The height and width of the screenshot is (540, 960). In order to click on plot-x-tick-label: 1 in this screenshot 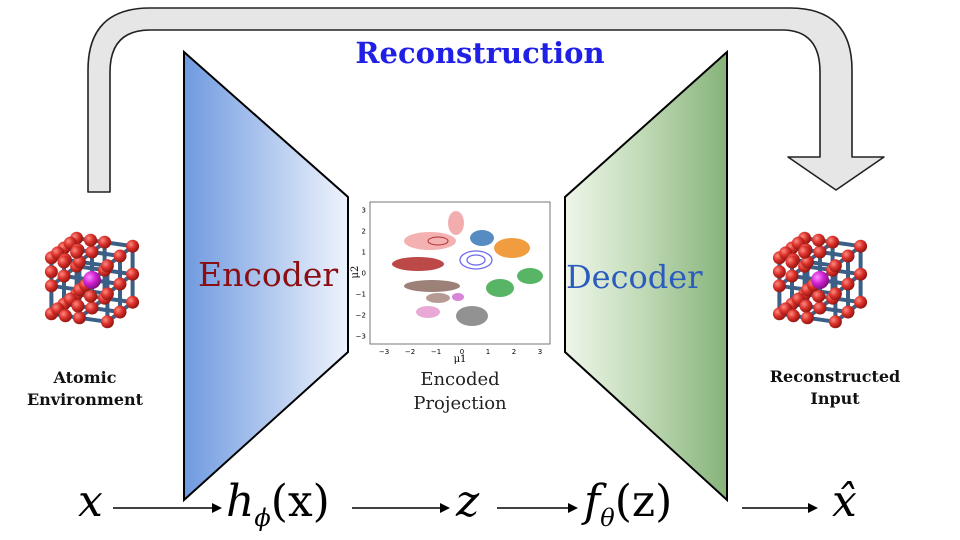, I will do `click(488, 352)`.